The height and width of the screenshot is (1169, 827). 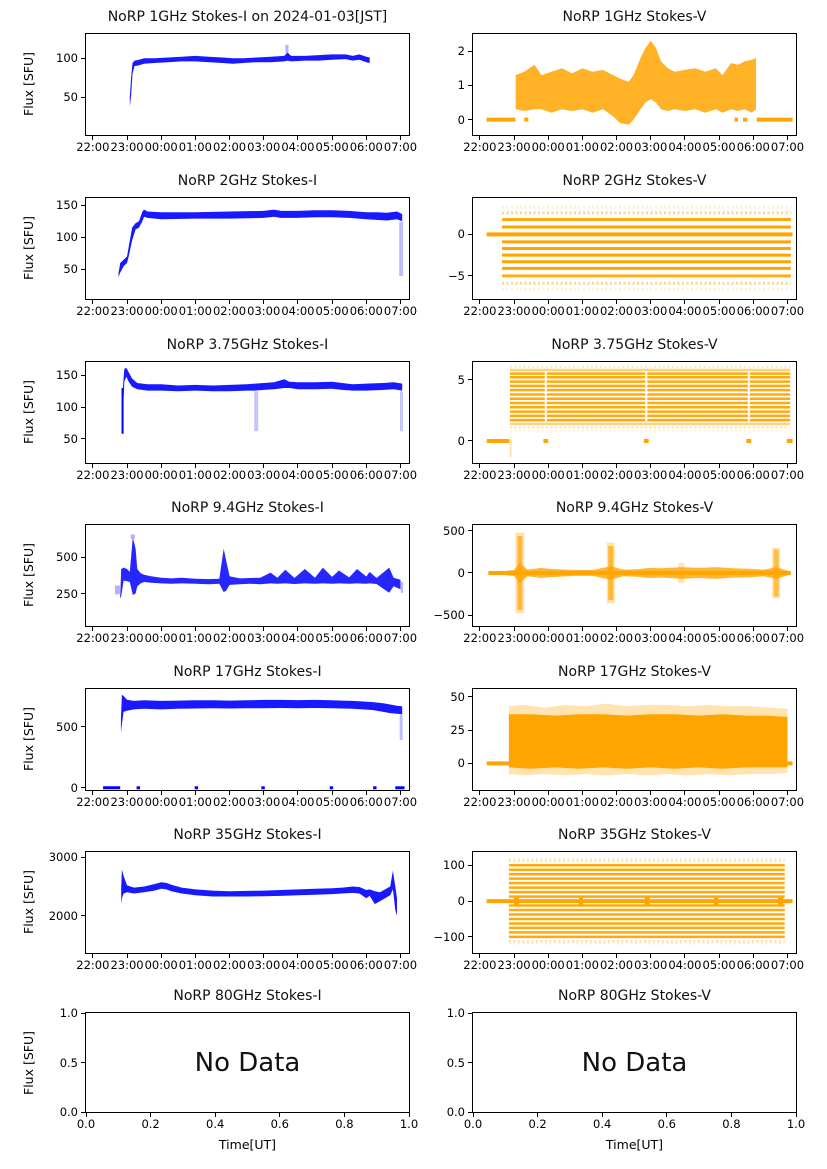 What do you see at coordinates (247, 181) in the screenshot?
I see `plot-title: NoRP 2GHz Stokes-I` at bounding box center [247, 181].